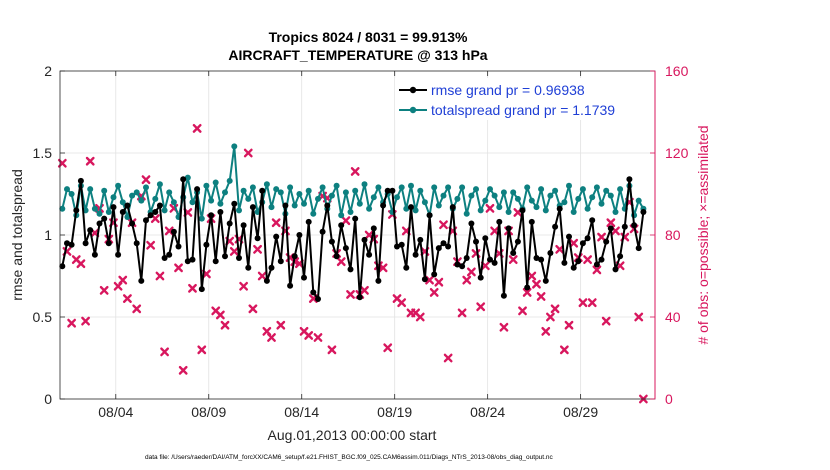  What do you see at coordinates (394, 412) in the screenshot?
I see `x-tick-label: 08/19` at bounding box center [394, 412].